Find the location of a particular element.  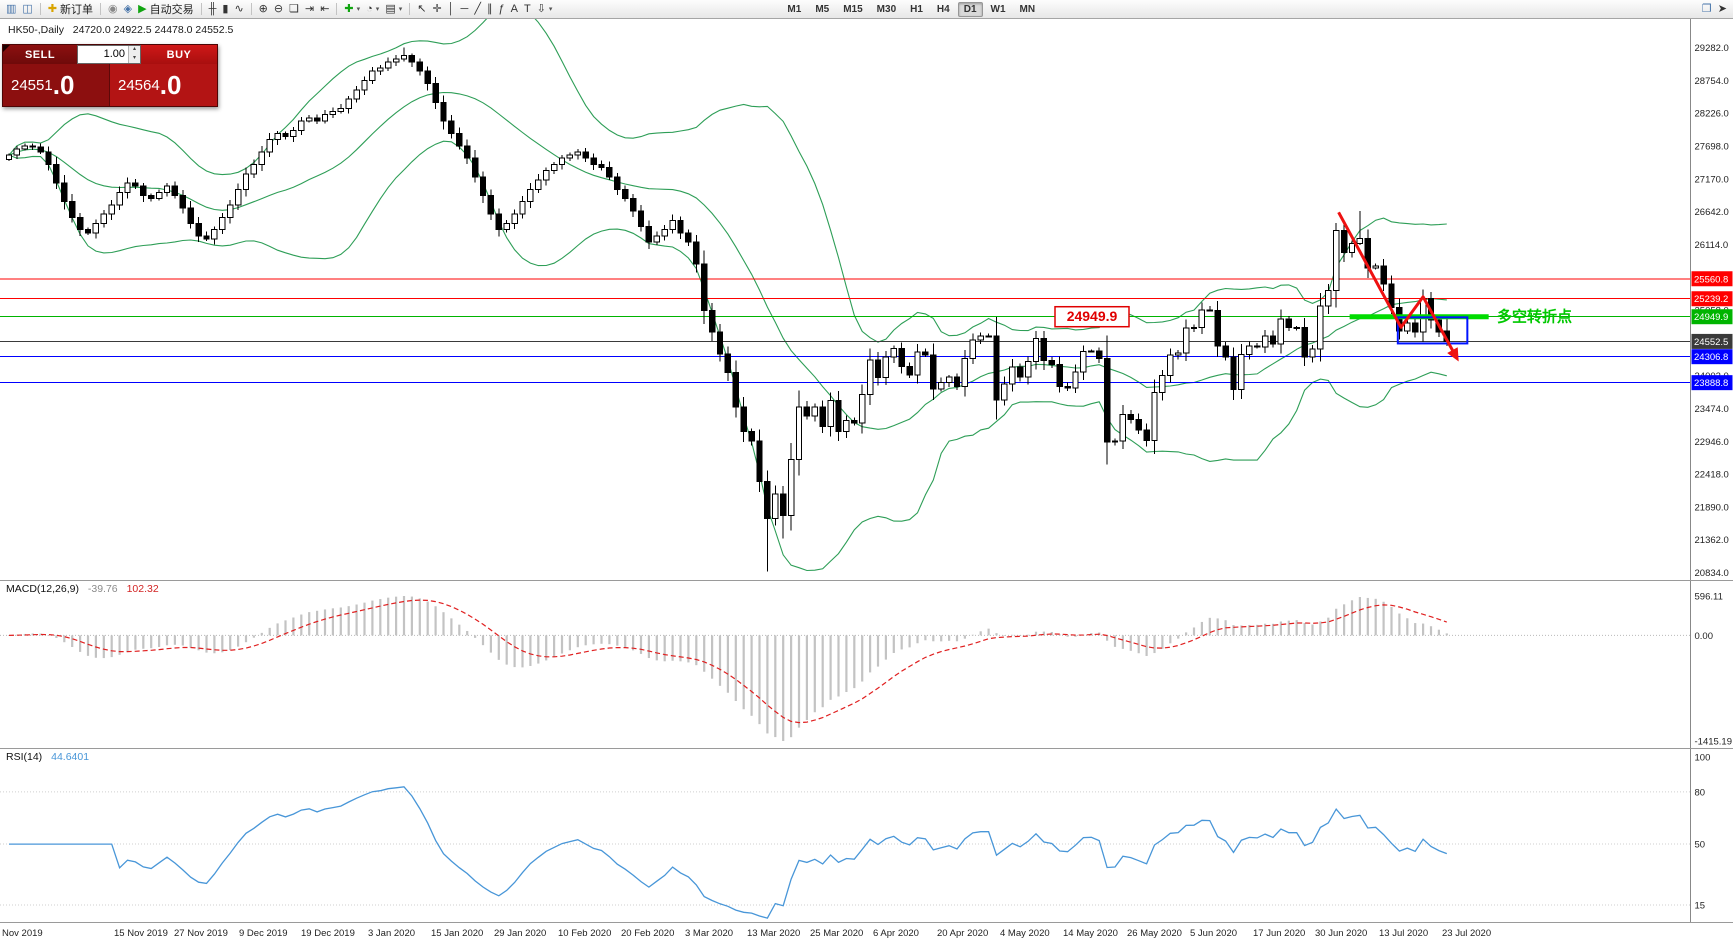

one-click-trading-panel: SELL 1.00 ▴ ▾ BUY 24551 .0 24564 .0 is located at coordinates (110, 75).